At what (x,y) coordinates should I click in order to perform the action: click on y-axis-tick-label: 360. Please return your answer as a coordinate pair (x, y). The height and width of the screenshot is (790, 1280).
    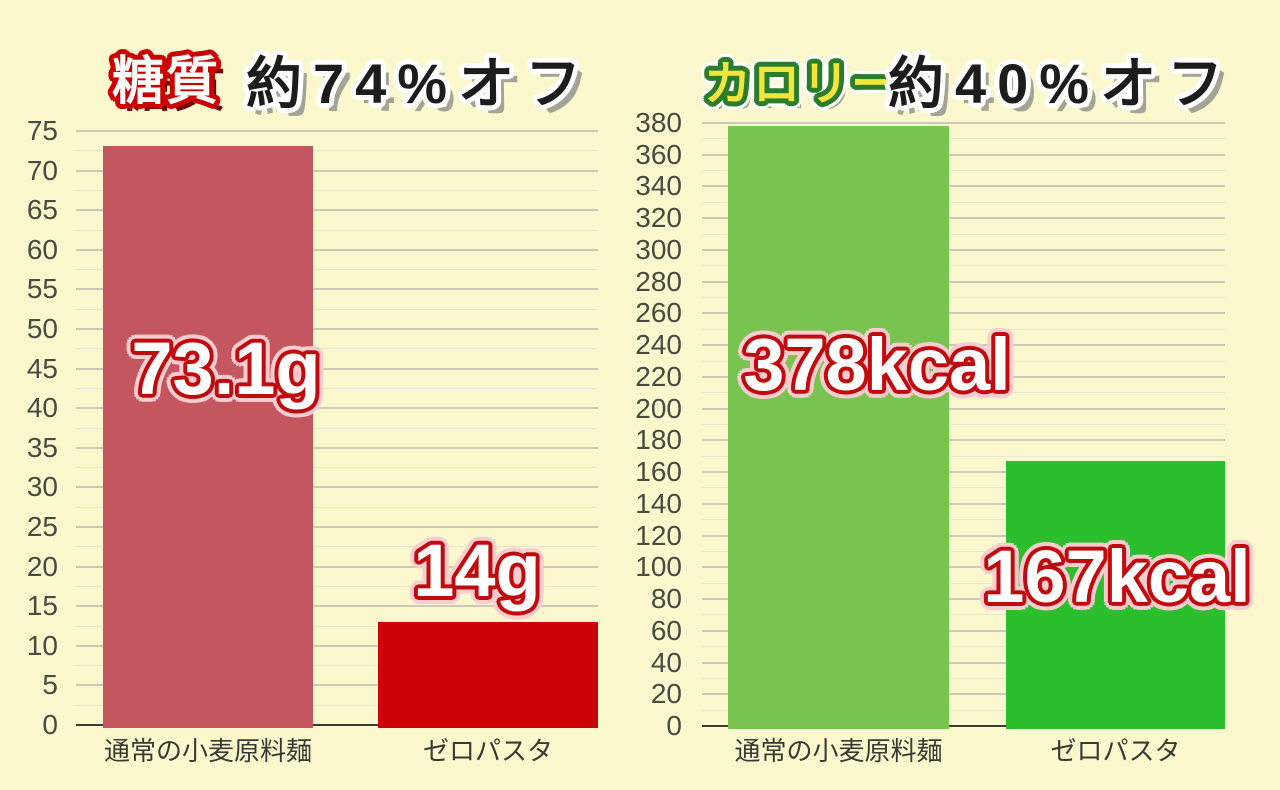
    Looking at the image, I should click on (658, 154).